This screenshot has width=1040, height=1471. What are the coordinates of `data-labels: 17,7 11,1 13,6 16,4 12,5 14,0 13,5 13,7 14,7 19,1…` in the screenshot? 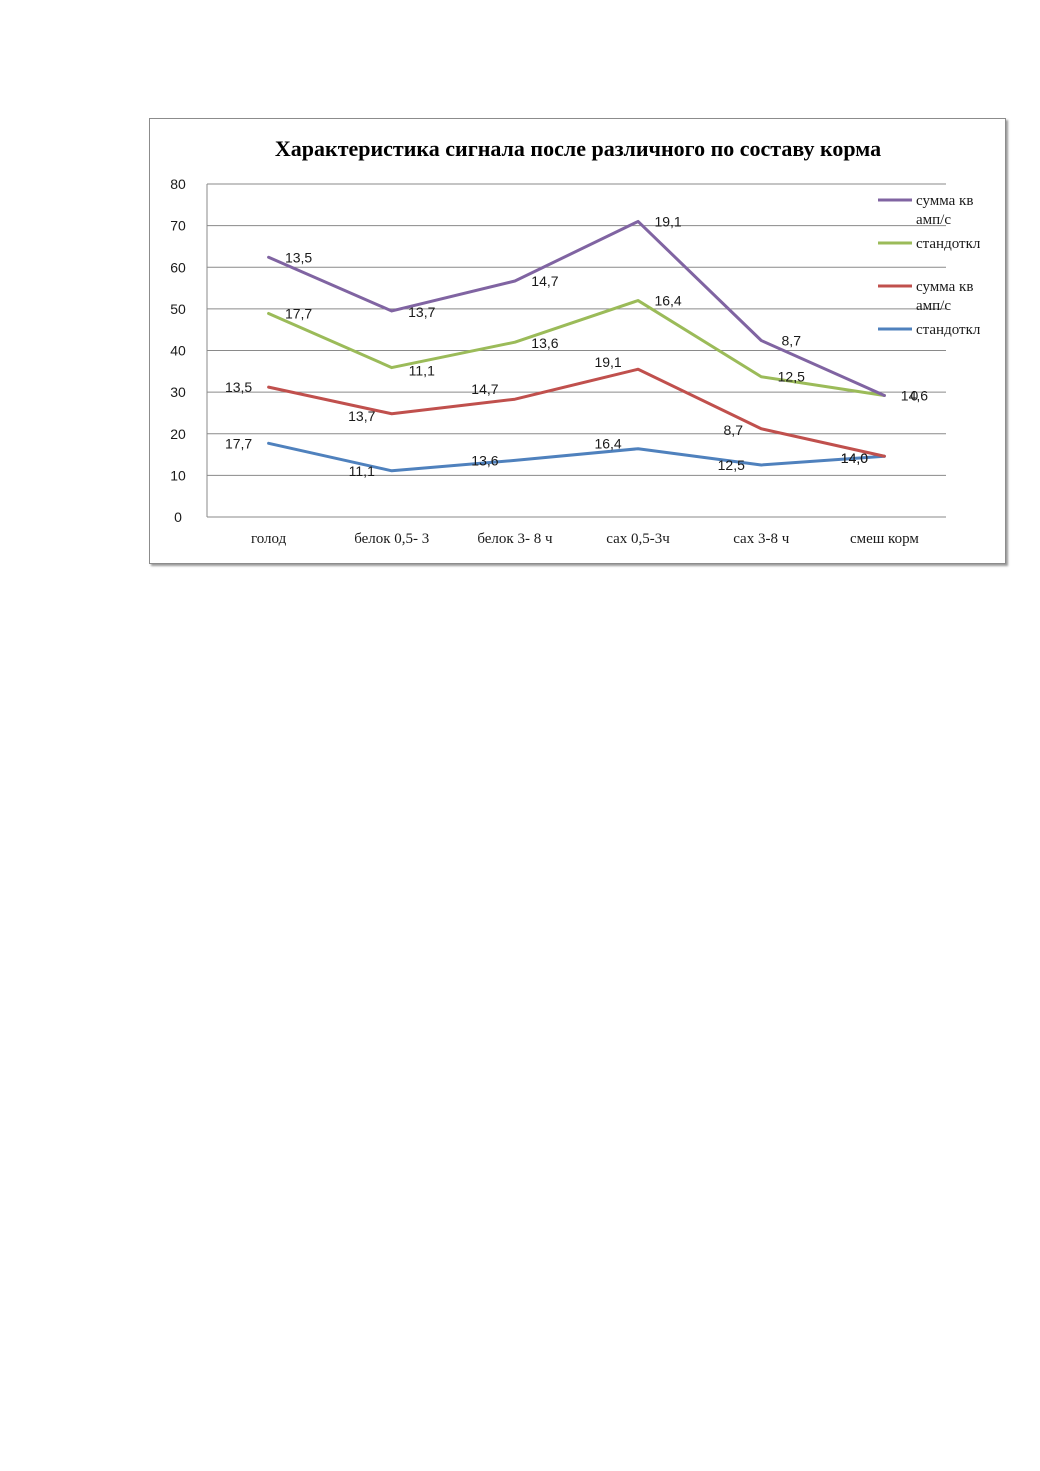 It's located at (576, 345).